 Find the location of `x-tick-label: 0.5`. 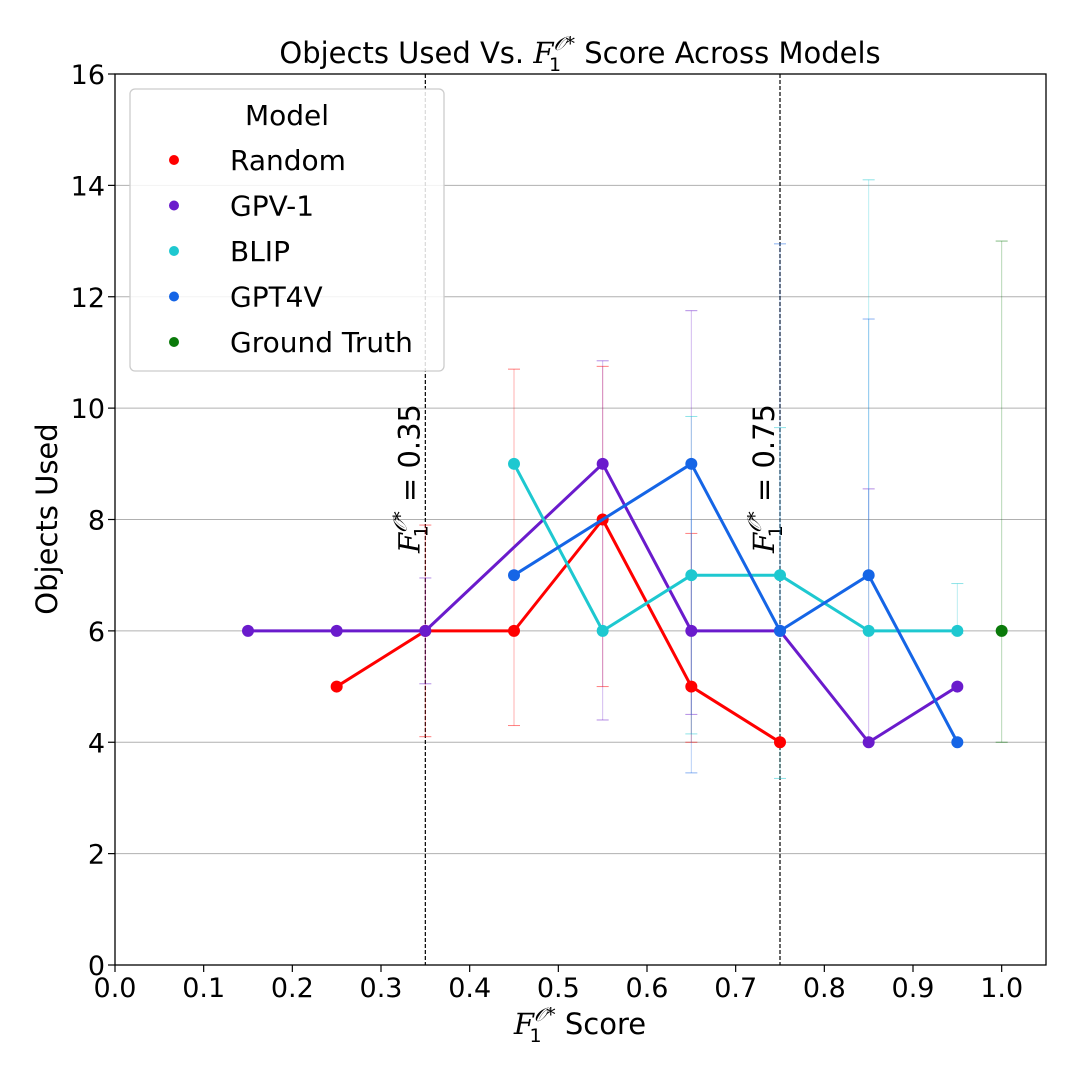

x-tick-label: 0.5 is located at coordinates (558, 988).